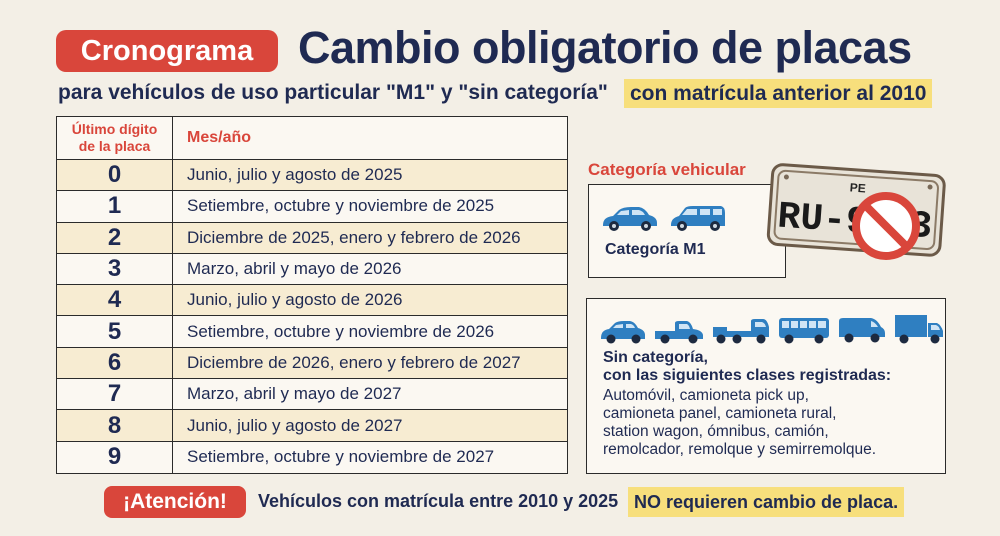 The image size is (1000, 536). Describe the element at coordinates (655, 249) in the screenshot. I see `m1-category-label: Categoría M1` at that location.